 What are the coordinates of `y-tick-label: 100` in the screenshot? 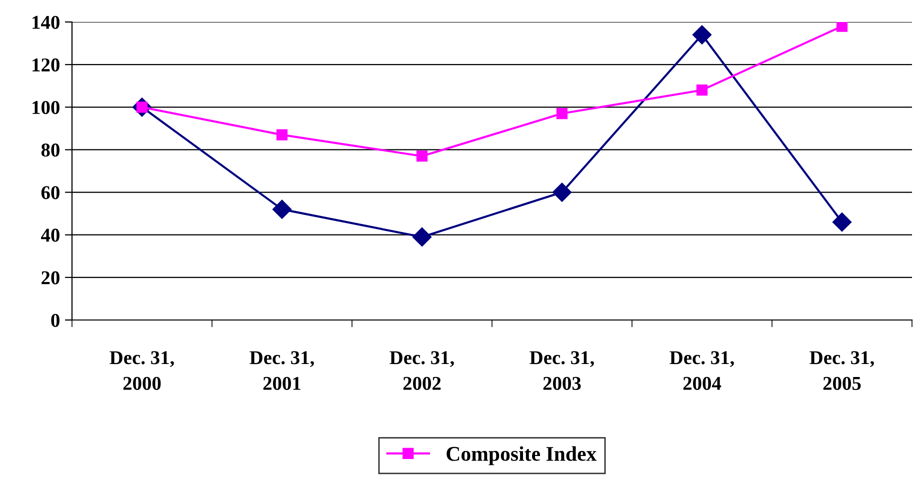 It's located at (46, 107).